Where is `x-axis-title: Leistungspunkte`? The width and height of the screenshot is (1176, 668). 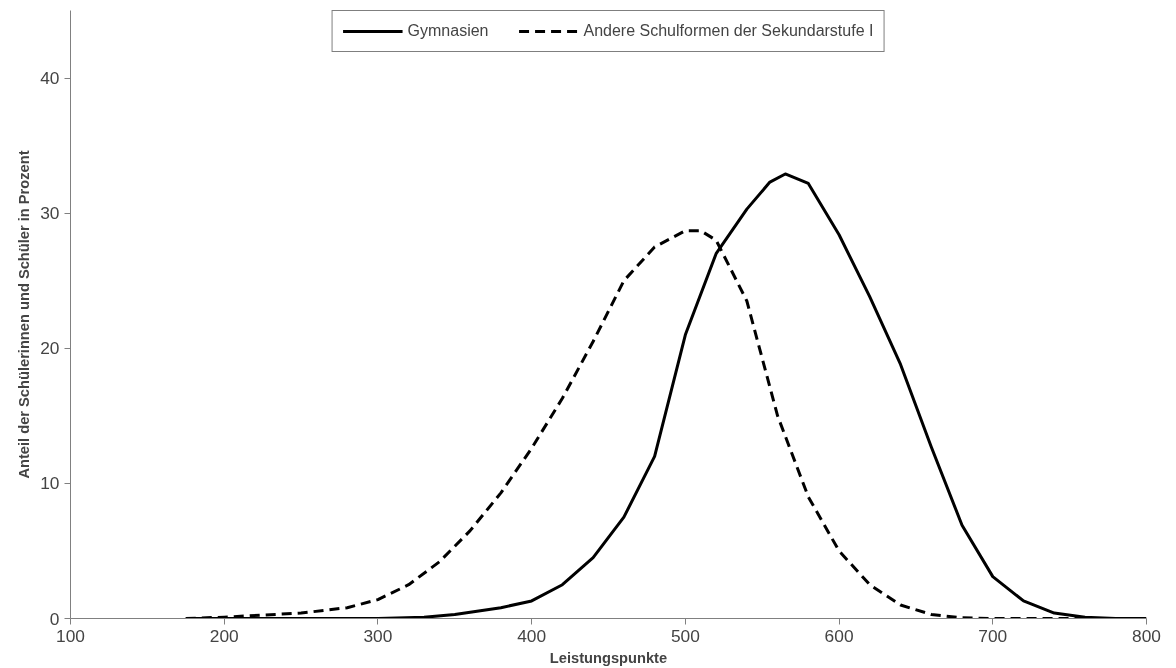 x-axis-title: Leistungspunkte is located at coordinates (608, 657).